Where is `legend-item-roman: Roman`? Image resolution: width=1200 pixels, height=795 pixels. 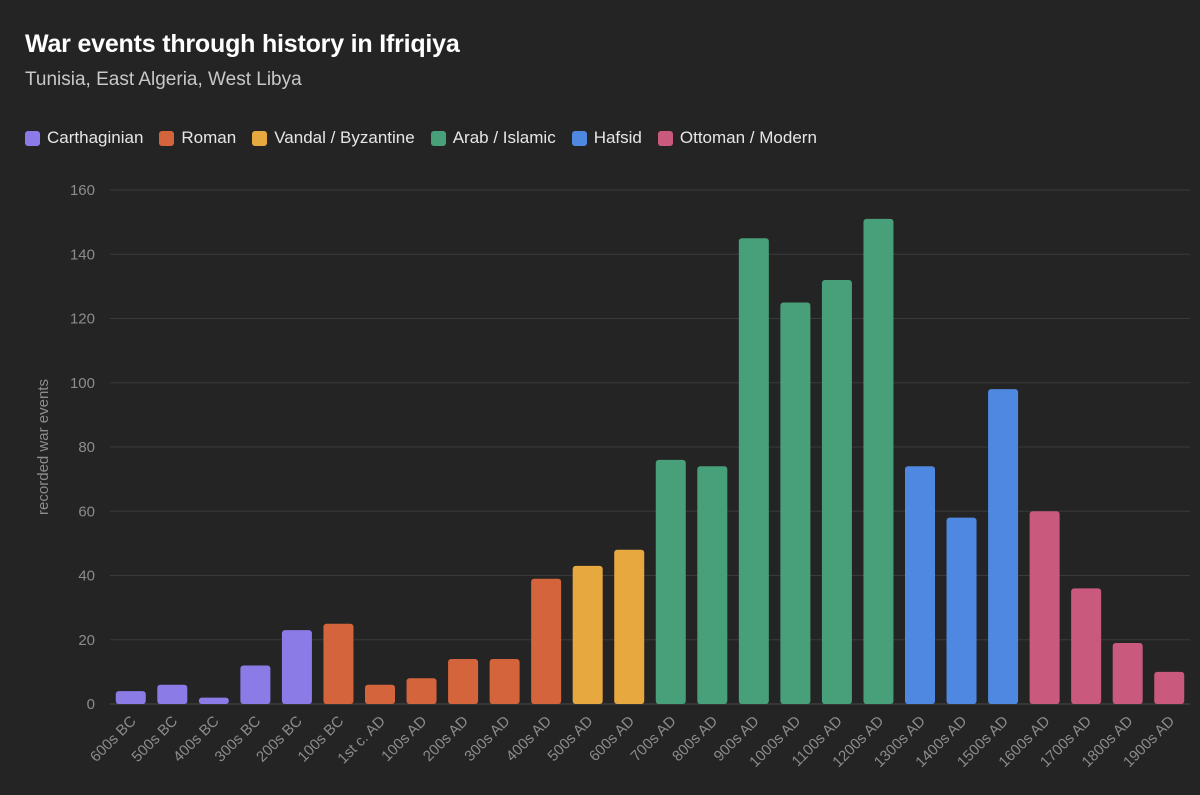
legend-item-roman: Roman is located at coordinates (197, 138).